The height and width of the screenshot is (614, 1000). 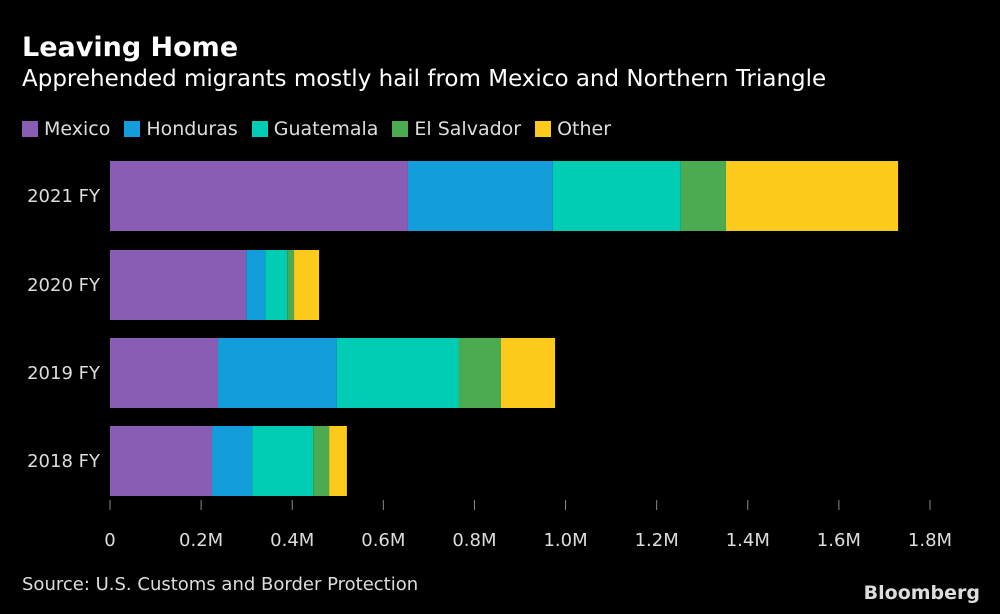 I want to click on legend-item-other: Other, so click(x=573, y=129).